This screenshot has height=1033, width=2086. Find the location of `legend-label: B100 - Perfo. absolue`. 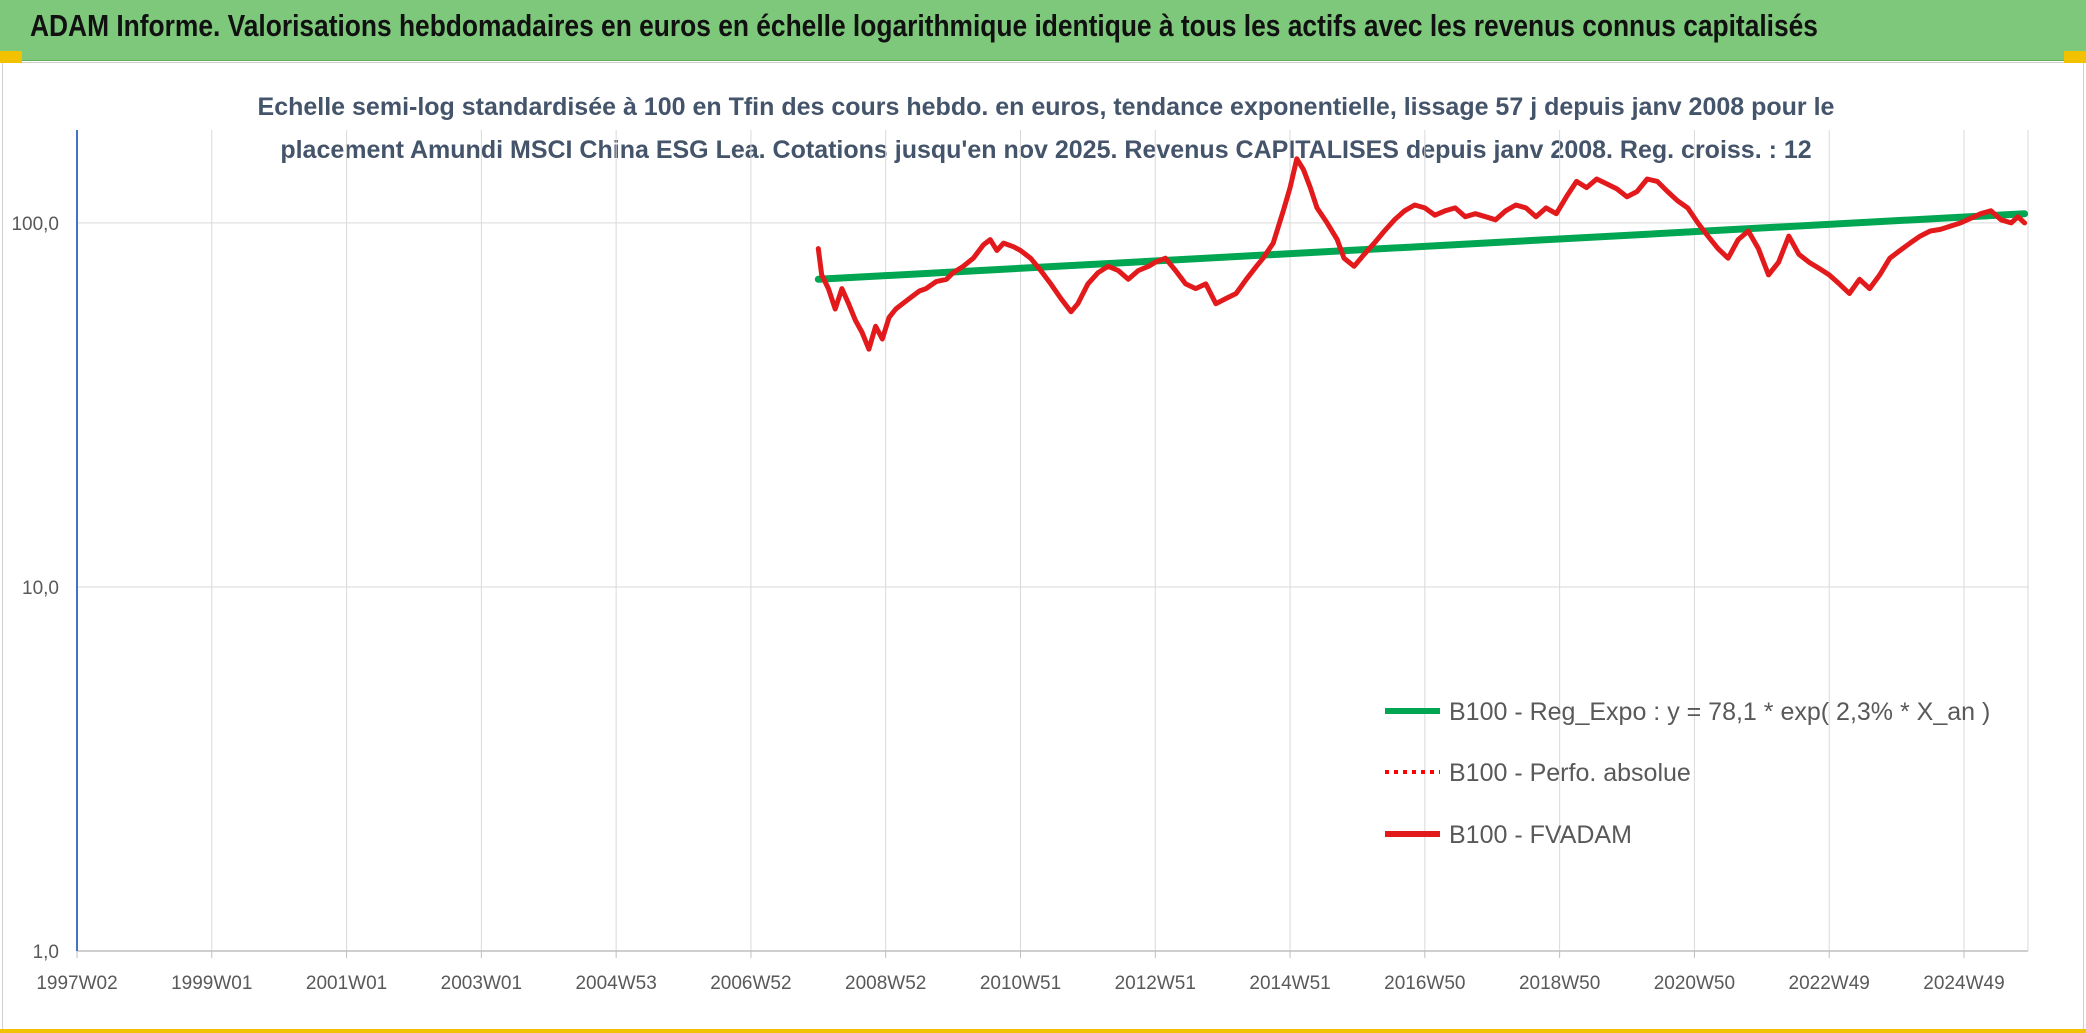

legend-label: B100 - Perfo. absolue is located at coordinates (1570, 773).